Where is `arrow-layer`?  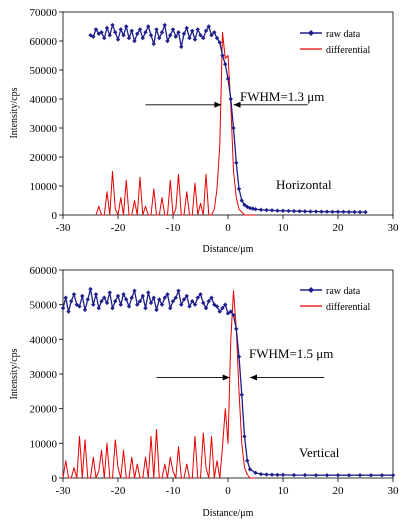 arrow-layer is located at coordinates (226, 104).